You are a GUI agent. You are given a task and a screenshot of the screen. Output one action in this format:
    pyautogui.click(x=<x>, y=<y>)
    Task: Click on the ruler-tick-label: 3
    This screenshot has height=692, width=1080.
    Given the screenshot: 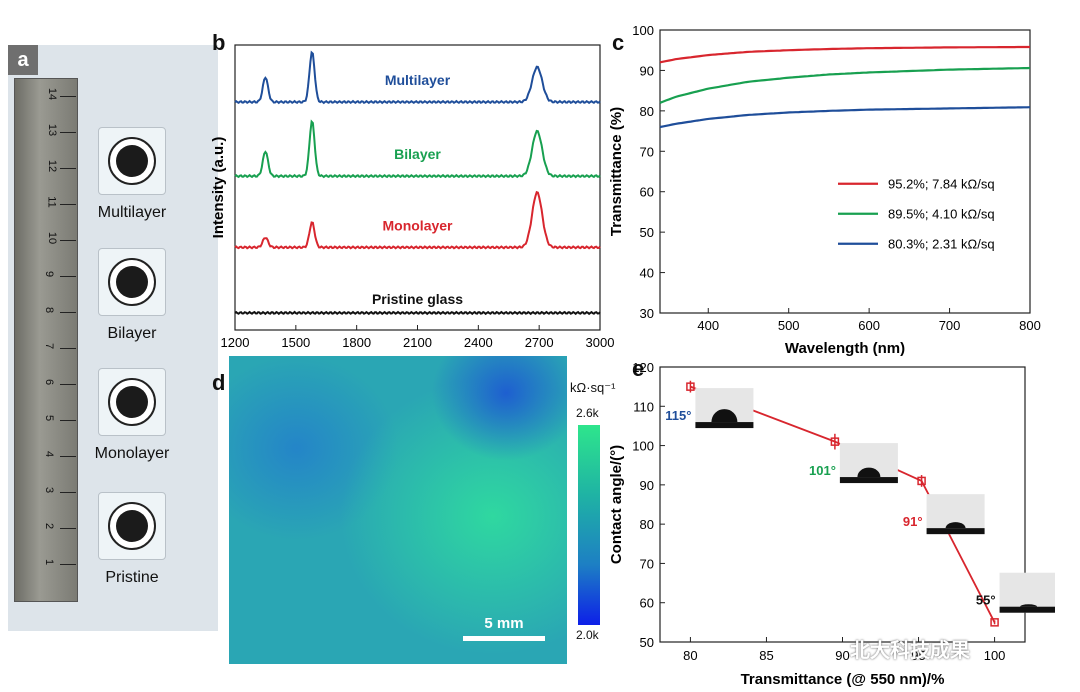 What is the action you would take?
    pyautogui.click(x=49, y=490)
    